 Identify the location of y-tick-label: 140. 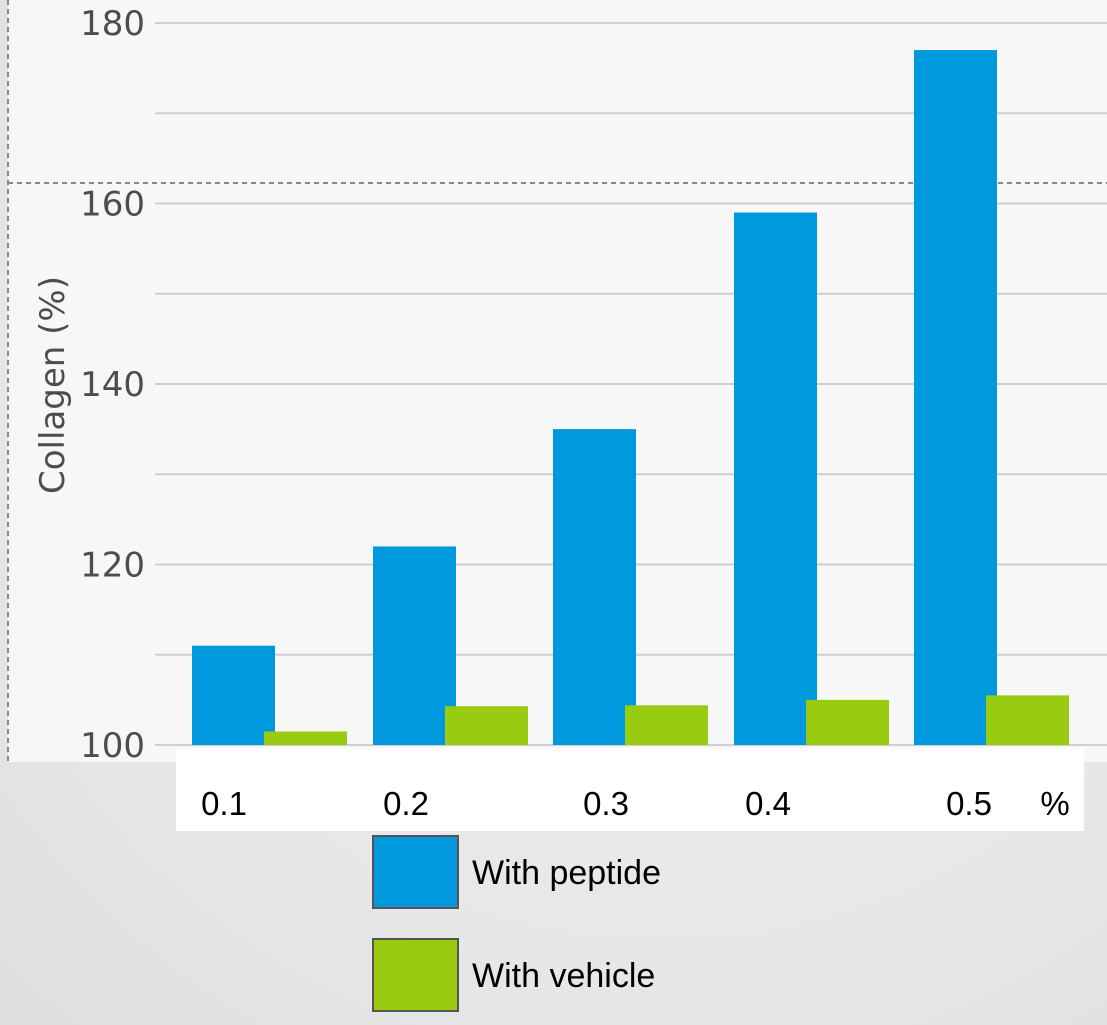
(112, 385).